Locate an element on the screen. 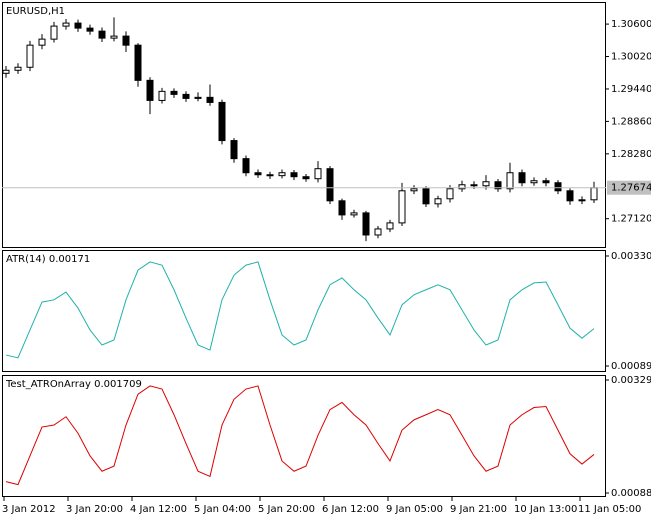 The width and height of the screenshot is (651, 518). y-tick-label: 0.00330 is located at coordinates (631, 256).